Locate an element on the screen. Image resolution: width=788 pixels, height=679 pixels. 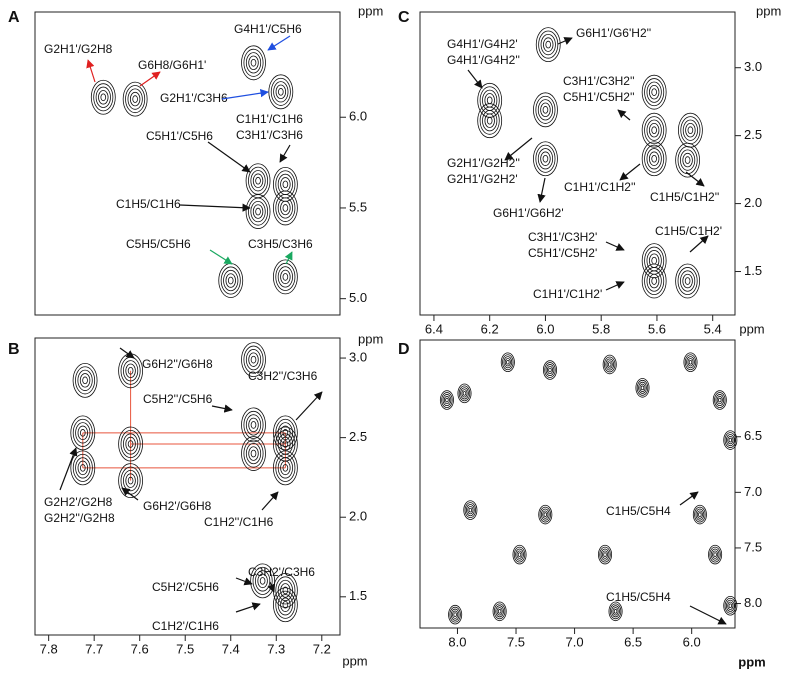
annotation: C1H1'/C1H2' is located at coordinates (567, 294).